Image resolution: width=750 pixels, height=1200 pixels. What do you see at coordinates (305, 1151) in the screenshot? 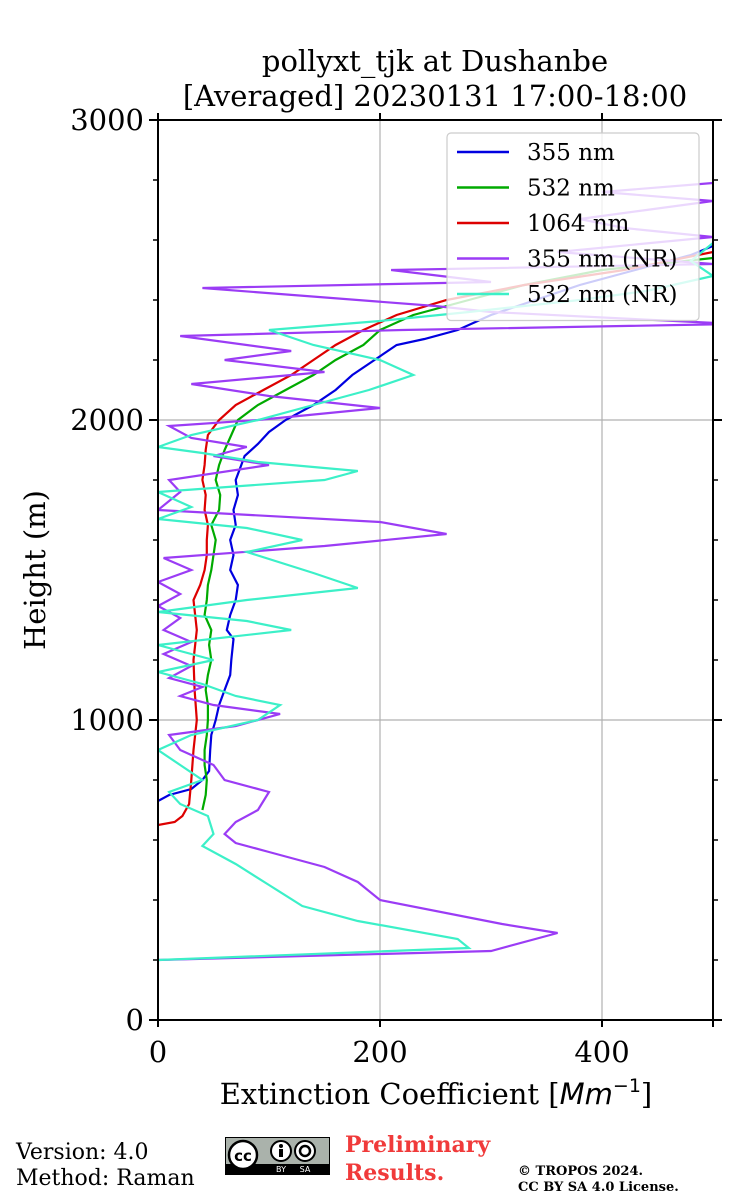
I see `share-alike-icon` at bounding box center [305, 1151].